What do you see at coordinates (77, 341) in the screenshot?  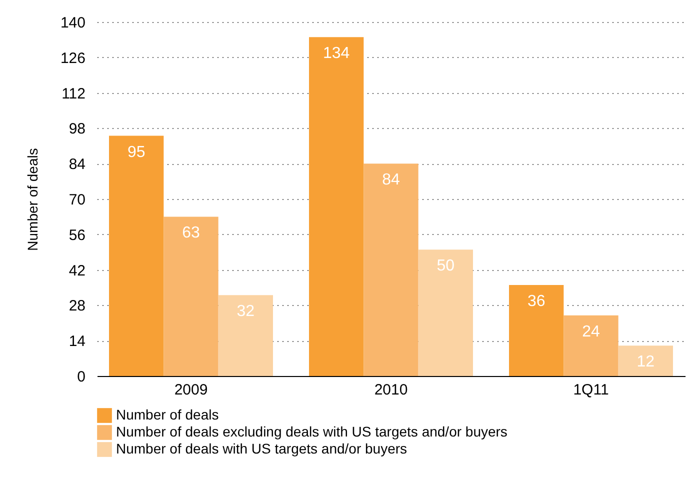 I see `y-tick-label: 14` at bounding box center [77, 341].